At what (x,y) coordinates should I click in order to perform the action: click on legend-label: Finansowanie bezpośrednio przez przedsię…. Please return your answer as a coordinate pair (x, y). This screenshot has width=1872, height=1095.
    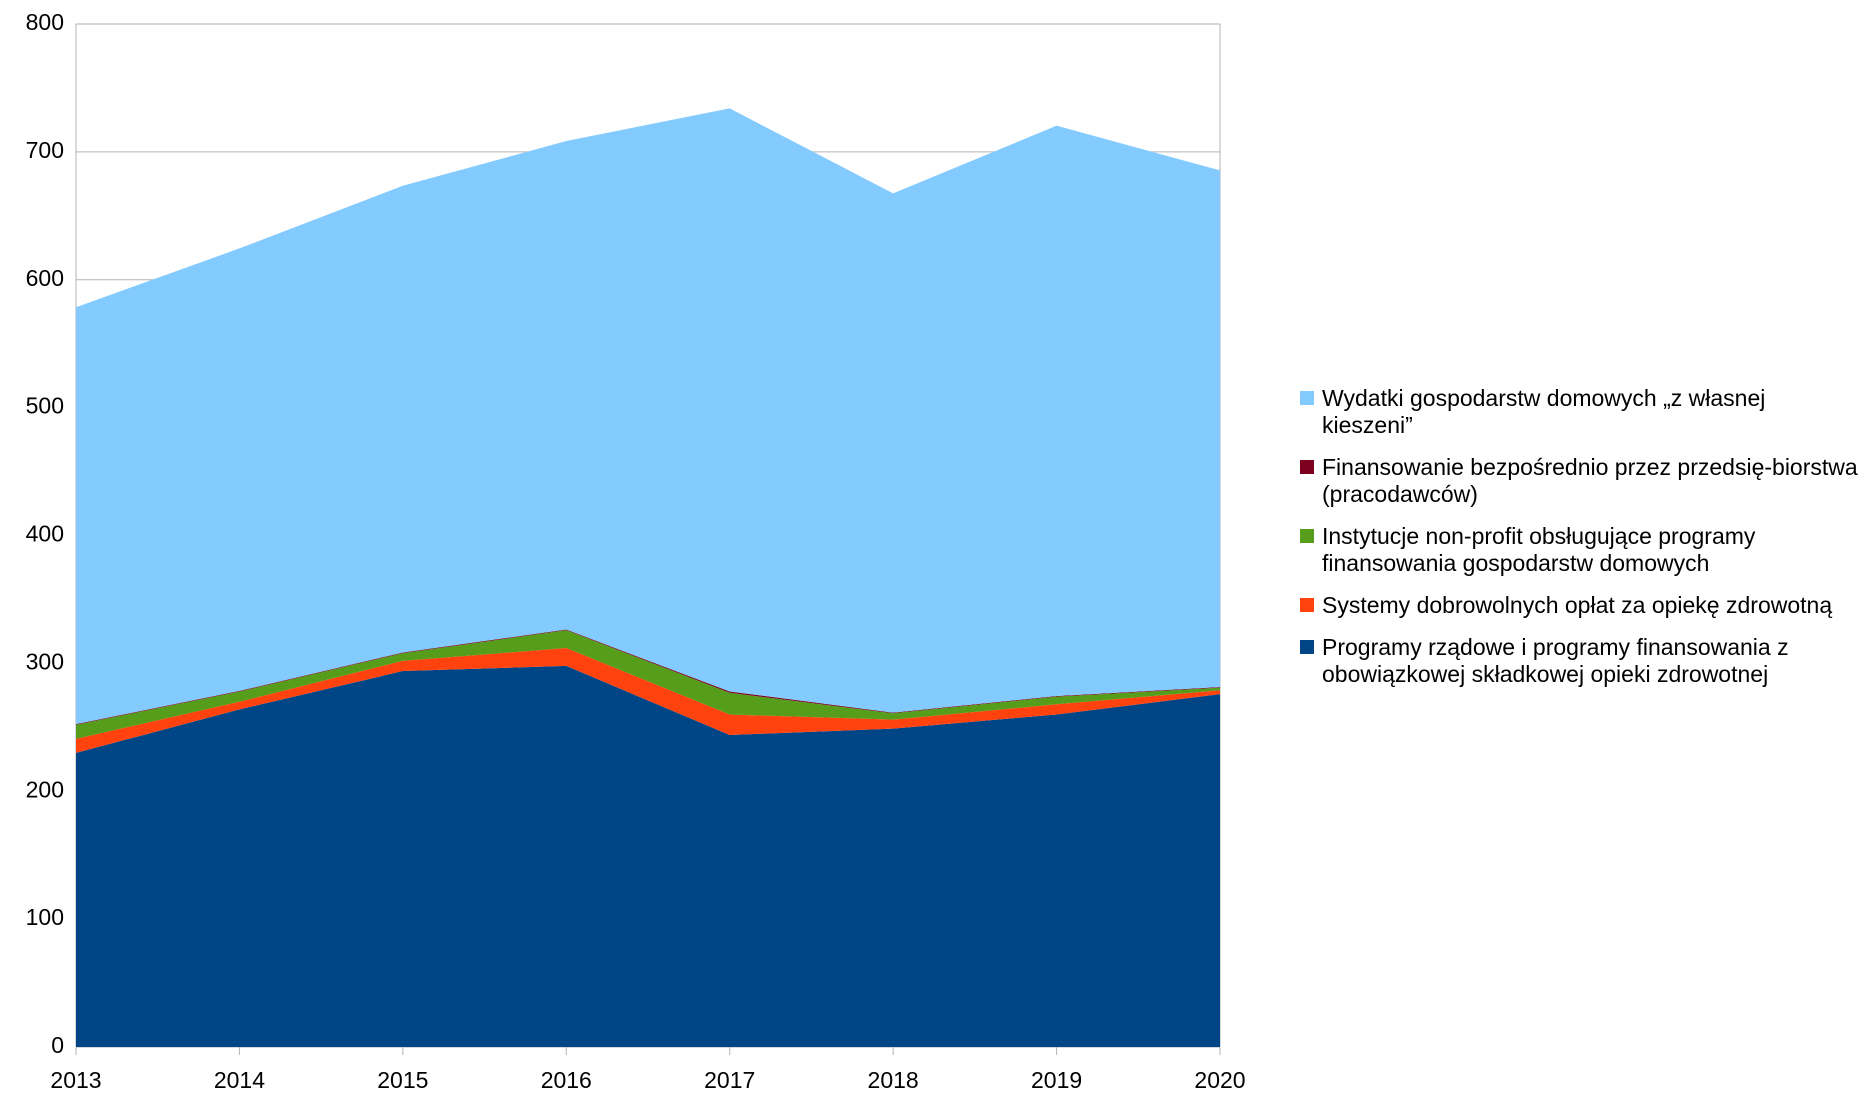
    Looking at the image, I should click on (1590, 480).